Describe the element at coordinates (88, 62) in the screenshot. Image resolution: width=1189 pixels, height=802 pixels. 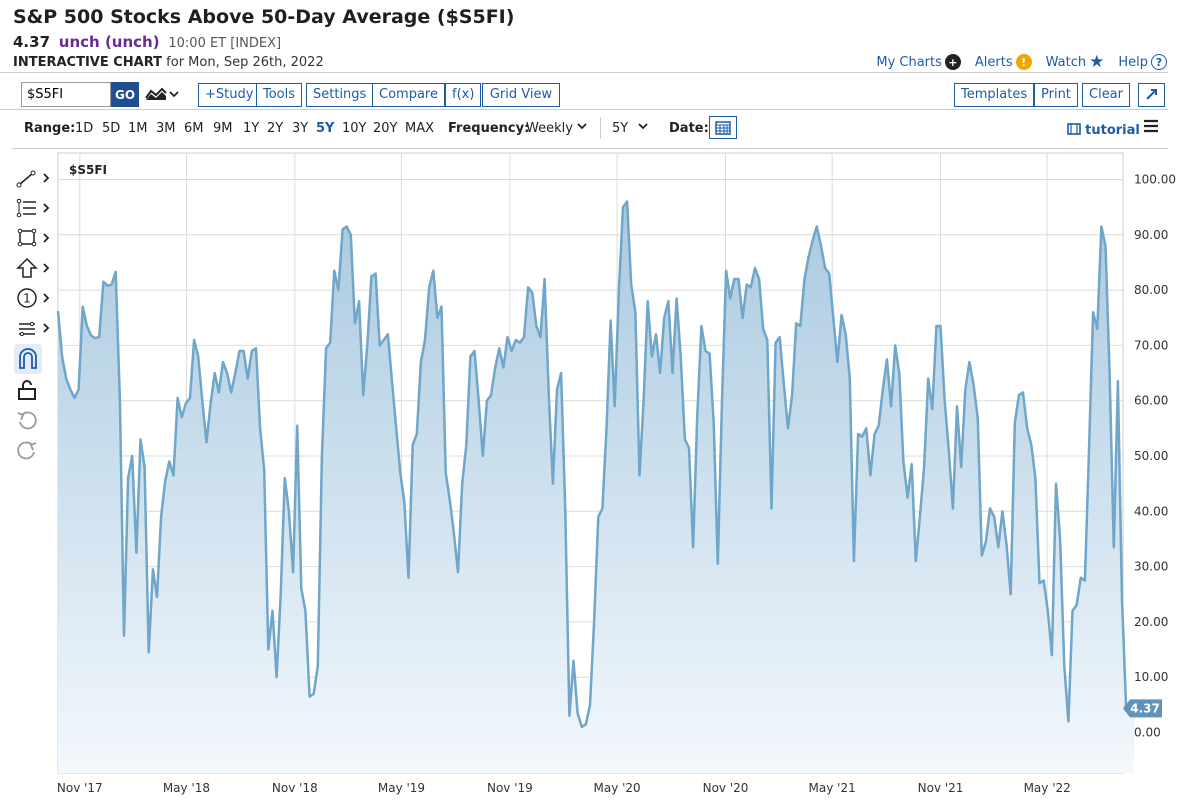
I see `interactive-chart-label: INTERACTIVE CHART` at that location.